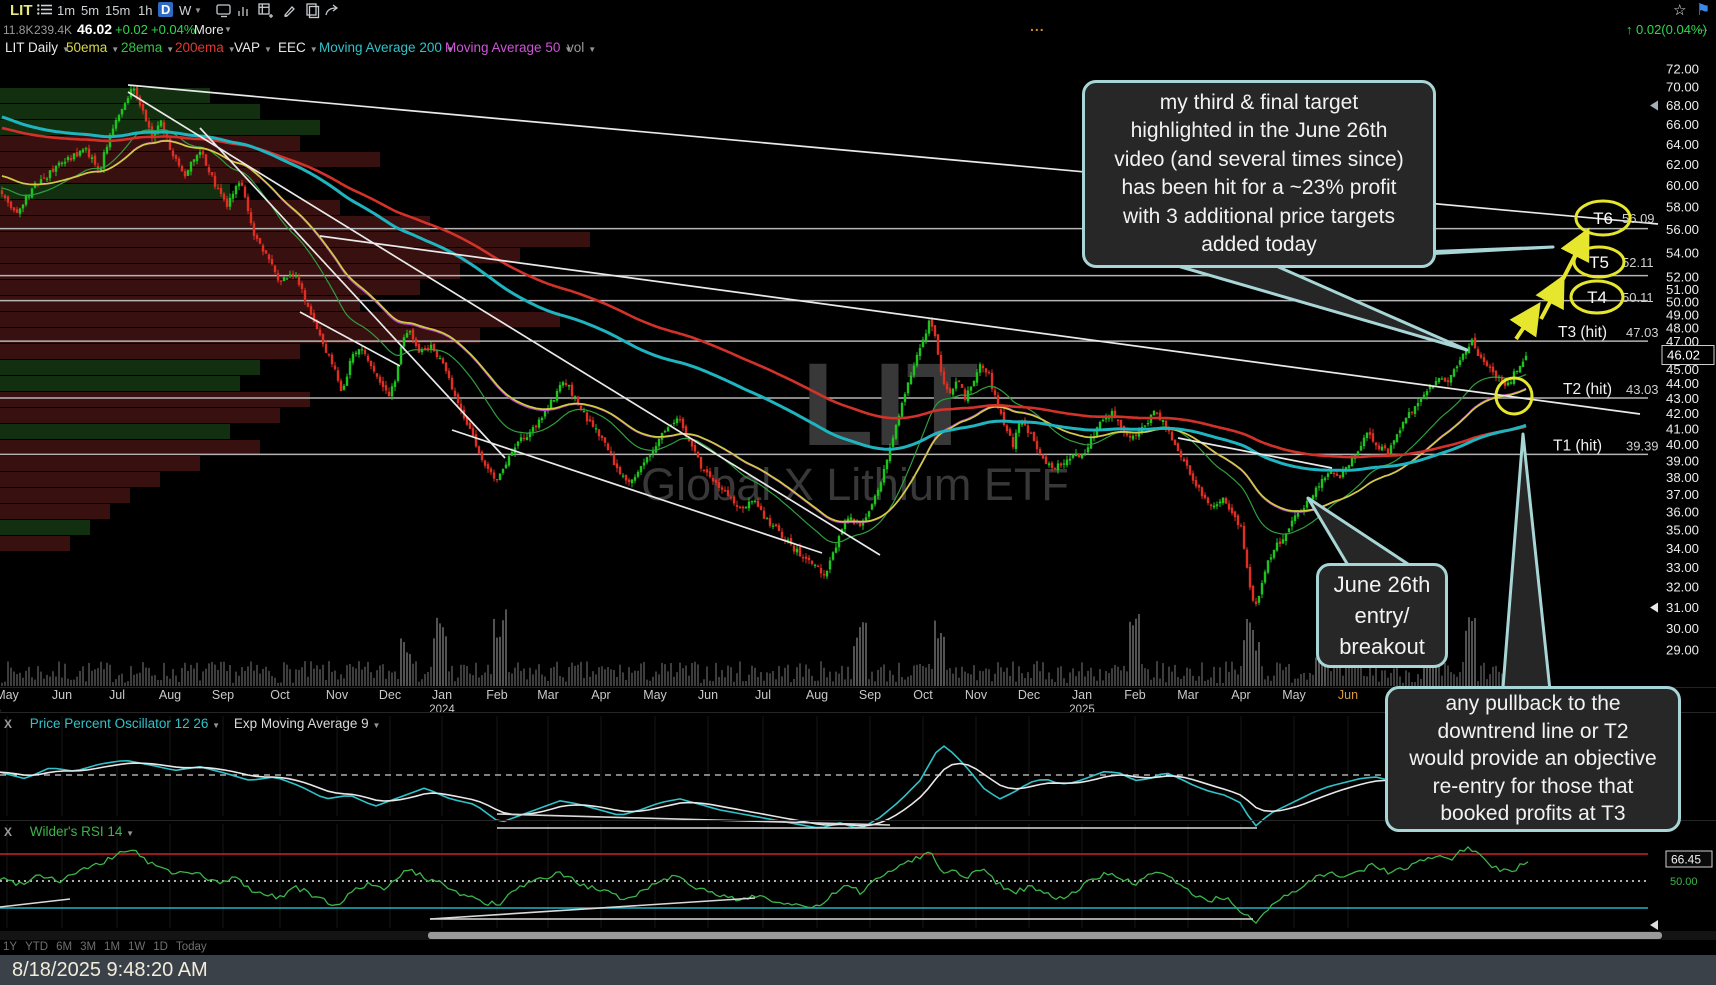  What do you see at coordinates (1682, 444) in the screenshot?
I see `svg-text: 40.00` at bounding box center [1682, 444].